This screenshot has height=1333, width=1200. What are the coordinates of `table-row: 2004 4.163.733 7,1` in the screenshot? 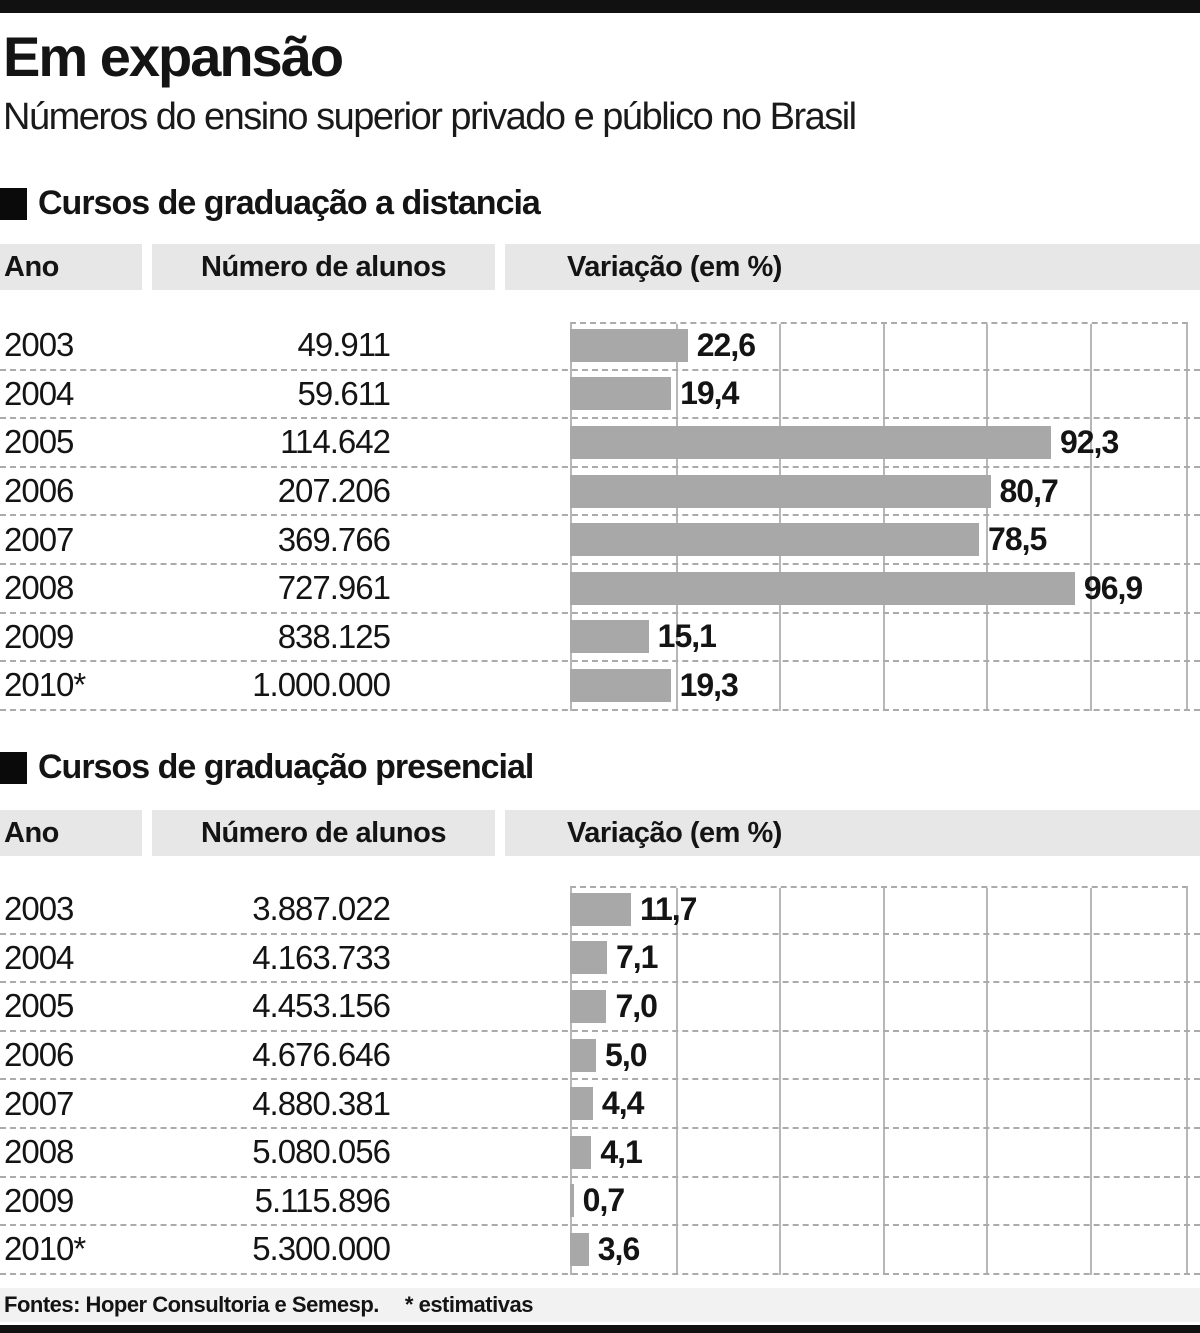 It's located at (600, 959).